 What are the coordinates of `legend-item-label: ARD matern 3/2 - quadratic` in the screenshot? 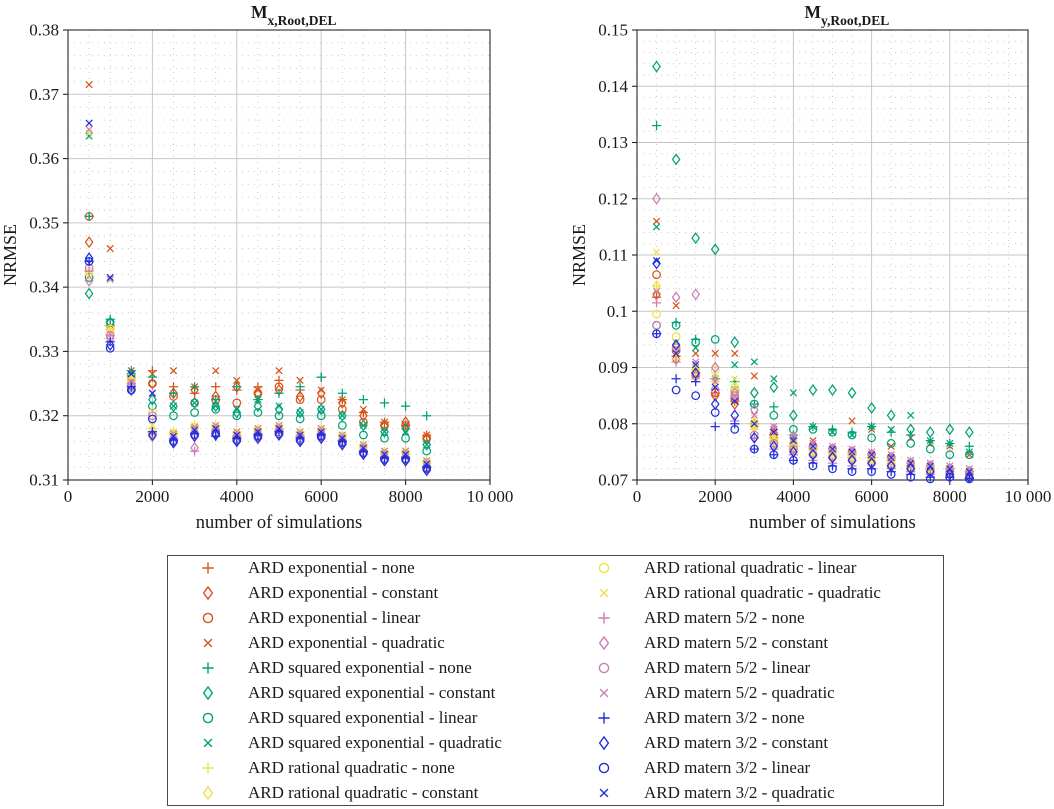 It's located at (739, 792).